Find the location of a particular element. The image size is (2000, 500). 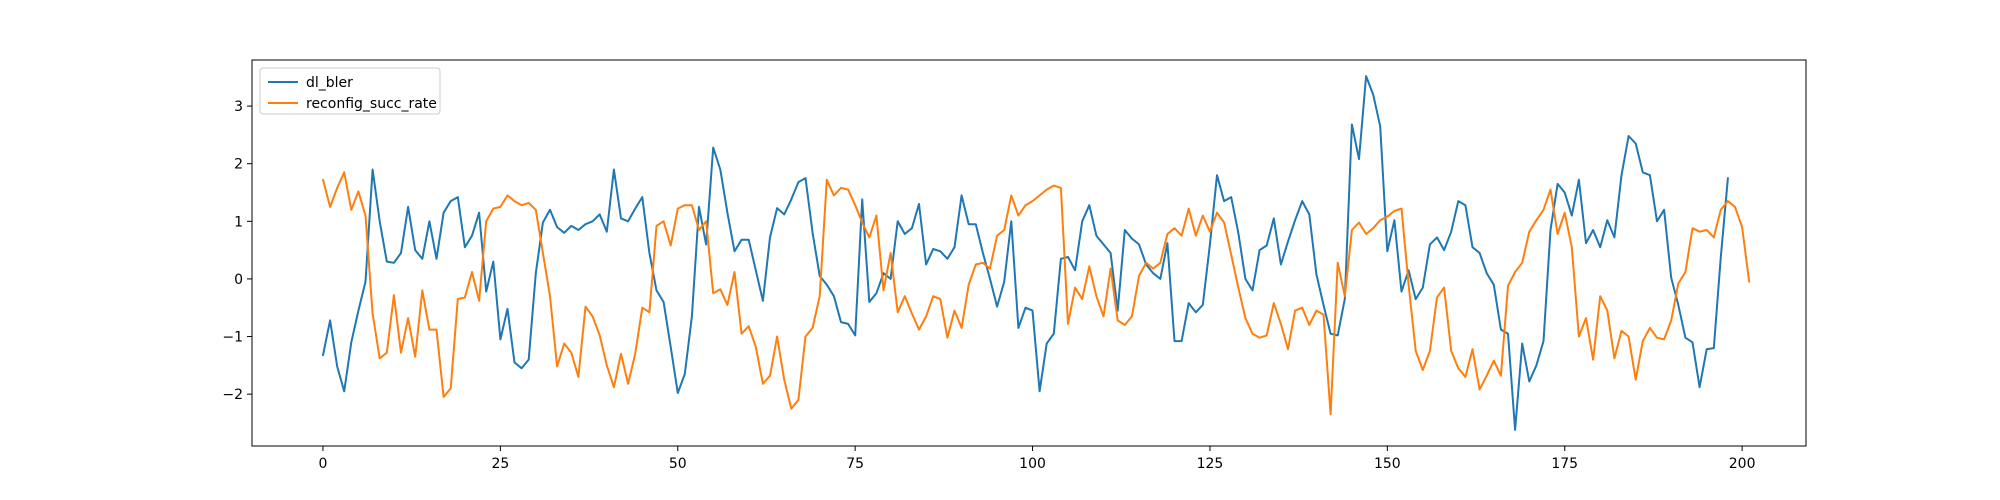

x-tick-label: 125 is located at coordinates (1210, 464).